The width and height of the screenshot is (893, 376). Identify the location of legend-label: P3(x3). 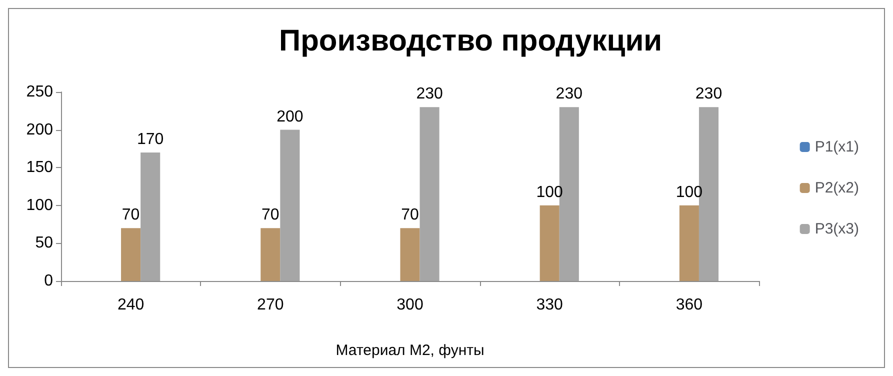
(837, 229).